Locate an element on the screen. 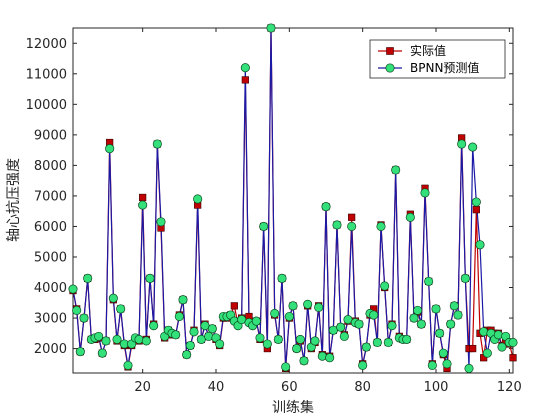  y-tick-label: 5000 is located at coordinates (50, 257).